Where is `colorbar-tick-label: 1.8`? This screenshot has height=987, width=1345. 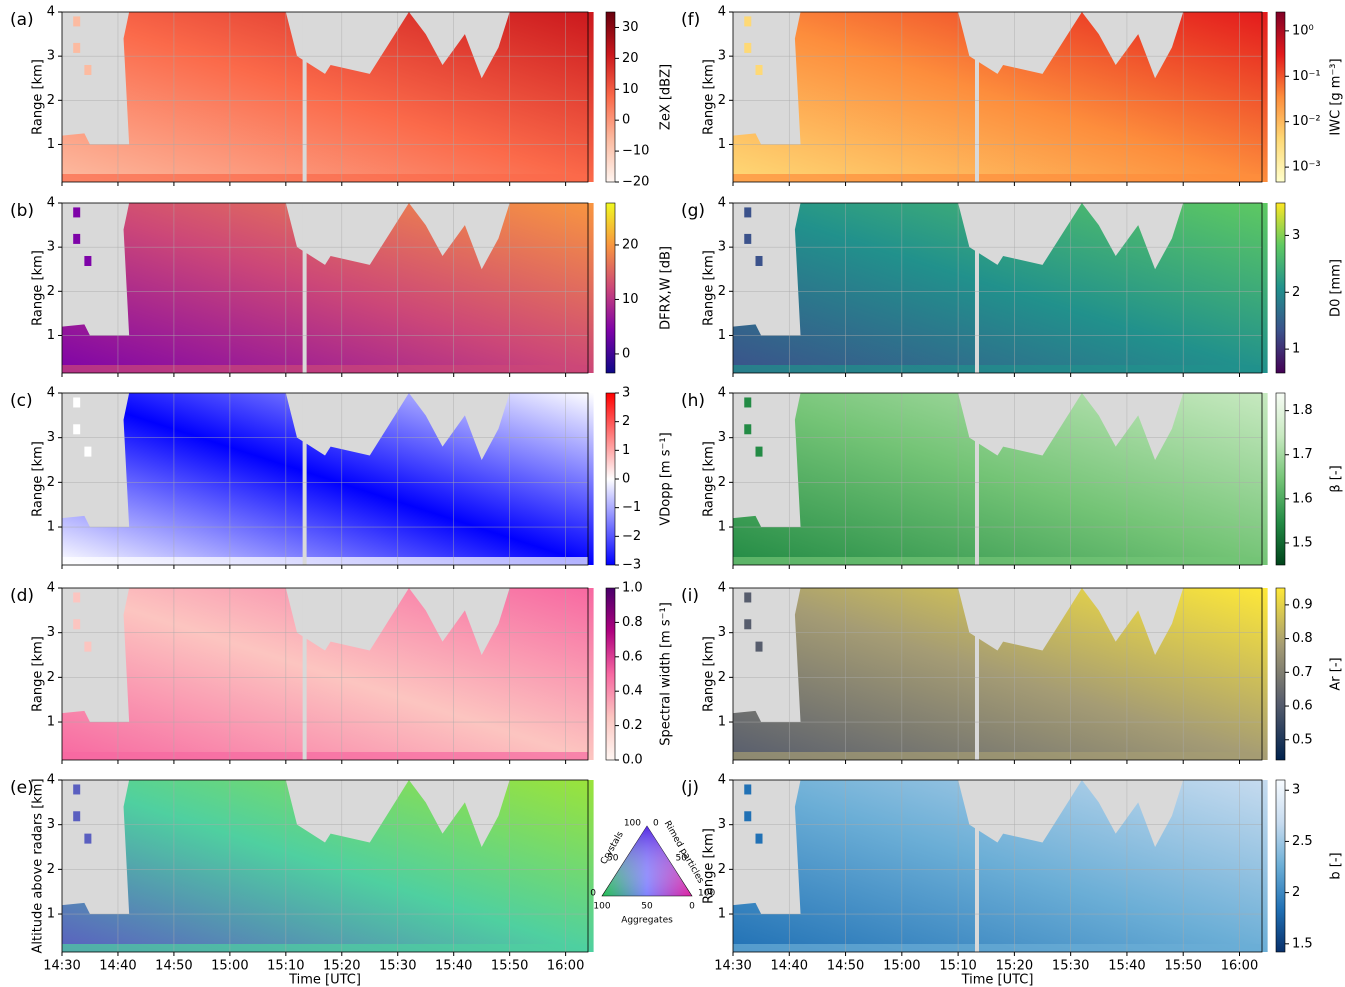 colorbar-tick-label: 1.8 is located at coordinates (1302, 410).